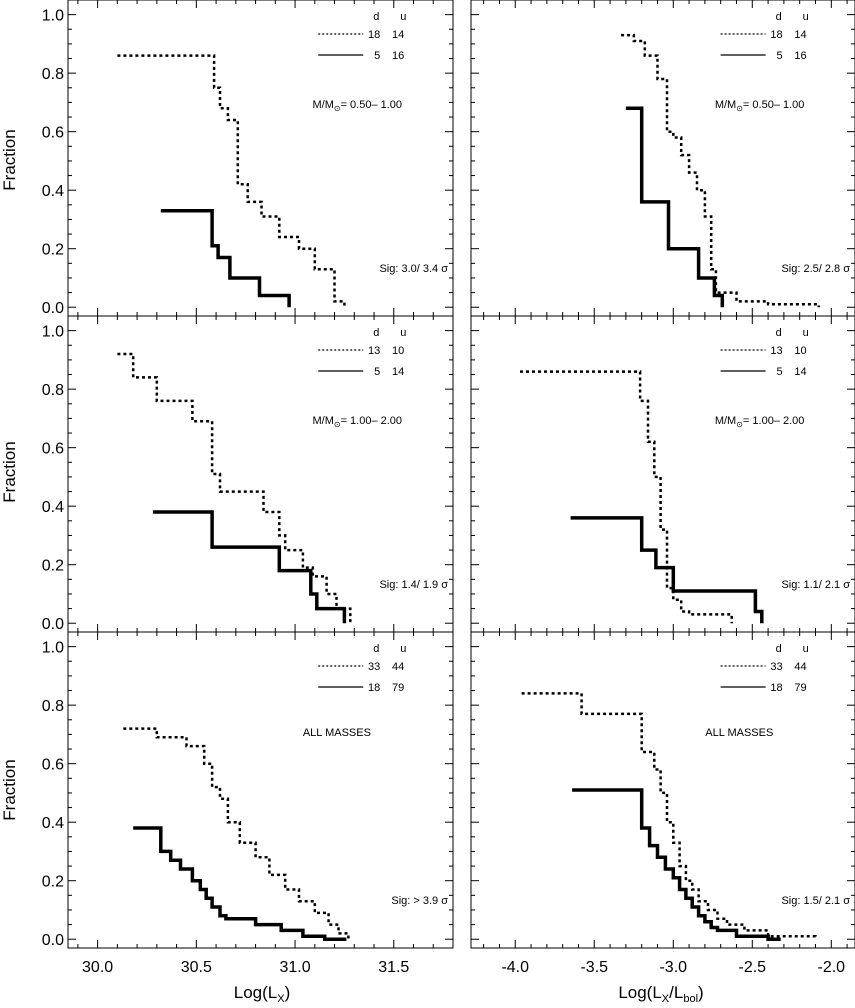  Describe the element at coordinates (815, 585) in the screenshot. I see `significance-label: Sig: 1.1/ 2.1 σ` at that location.